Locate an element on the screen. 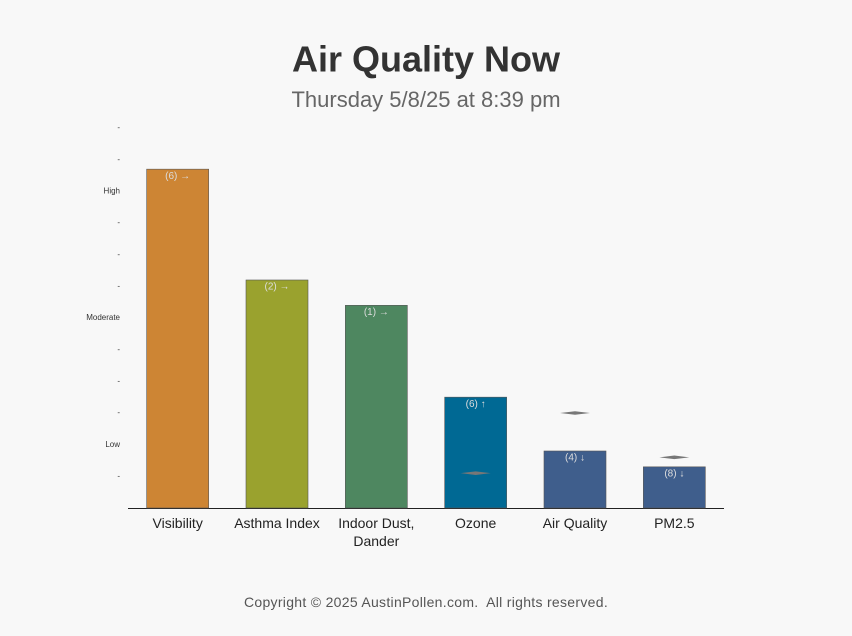 This screenshot has width=852, height=636. trend-label: (6) ↑ is located at coordinates (476, 404).